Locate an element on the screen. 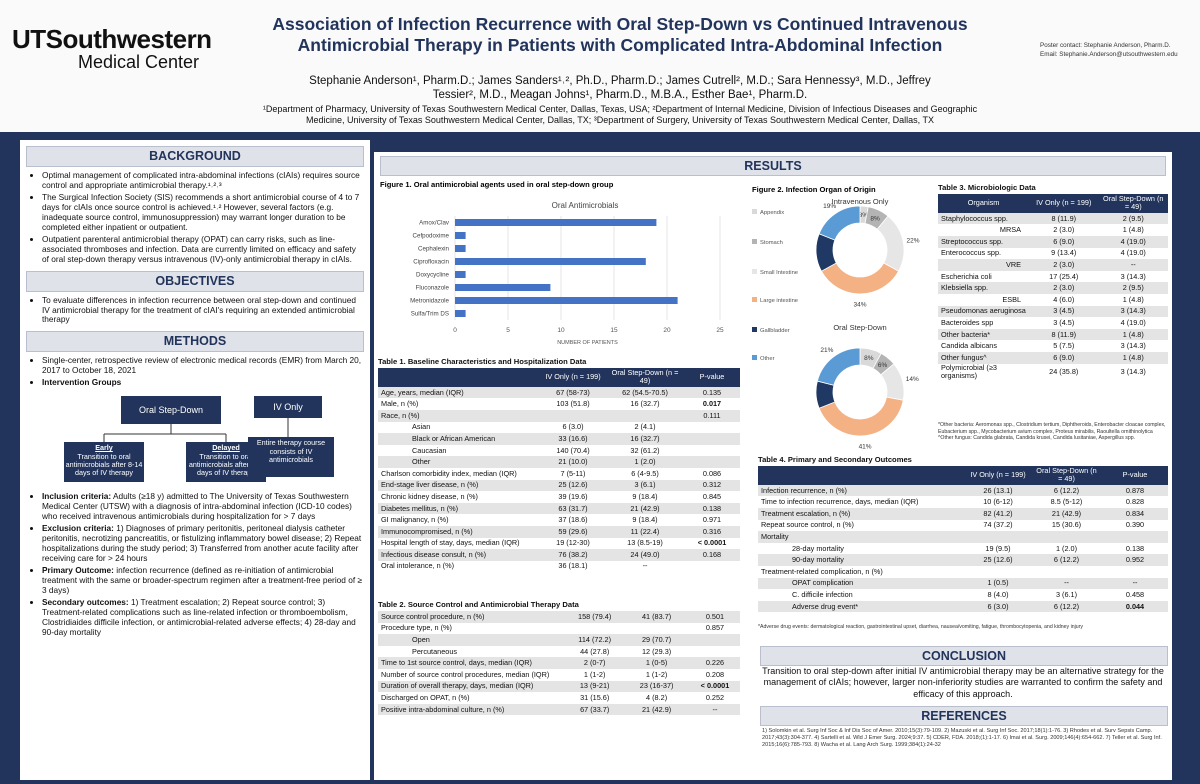 The image size is (1200, 784). table-cell: Discharged on OPAT, n (%) is located at coordinates (425, 697).